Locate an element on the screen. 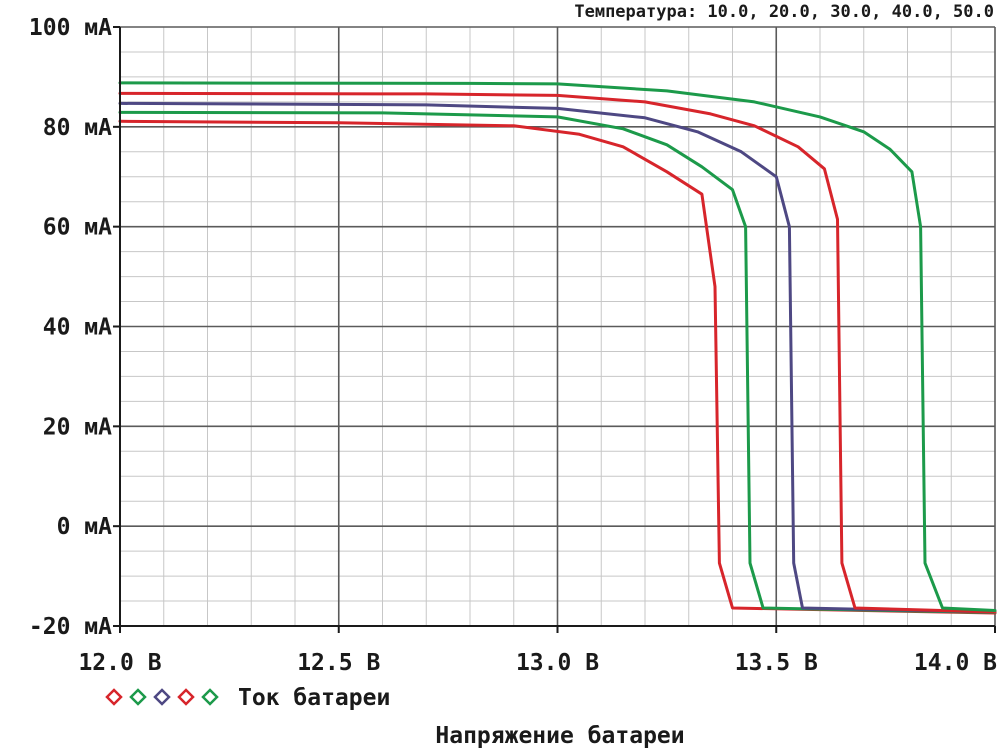 This screenshot has width=1000, height=751. x-tick-label: 14.0 В is located at coordinates (955, 663).